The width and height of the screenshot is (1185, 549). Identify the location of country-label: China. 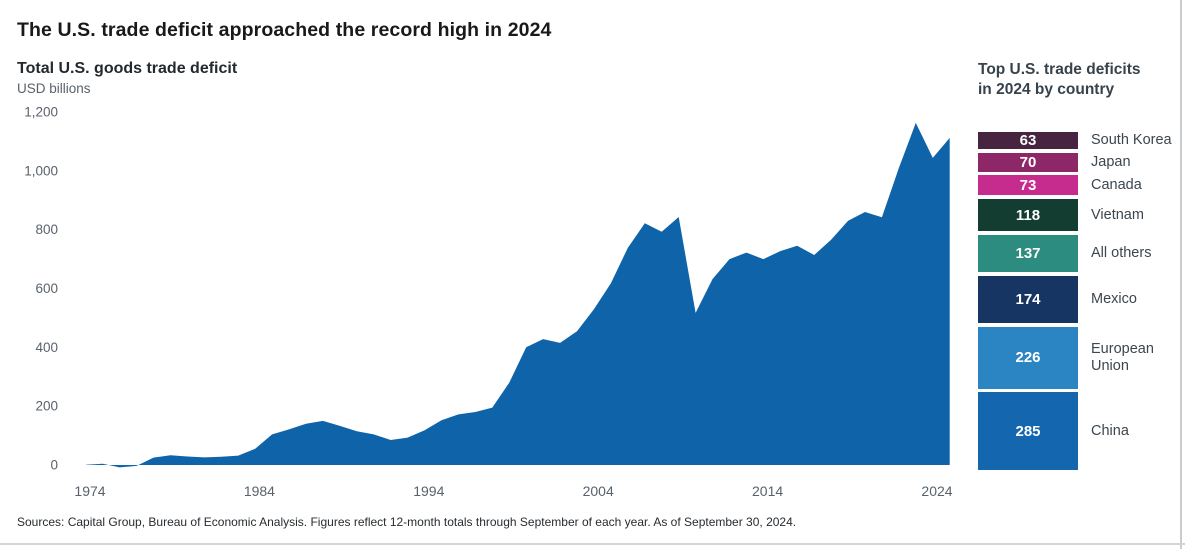
(1110, 431).